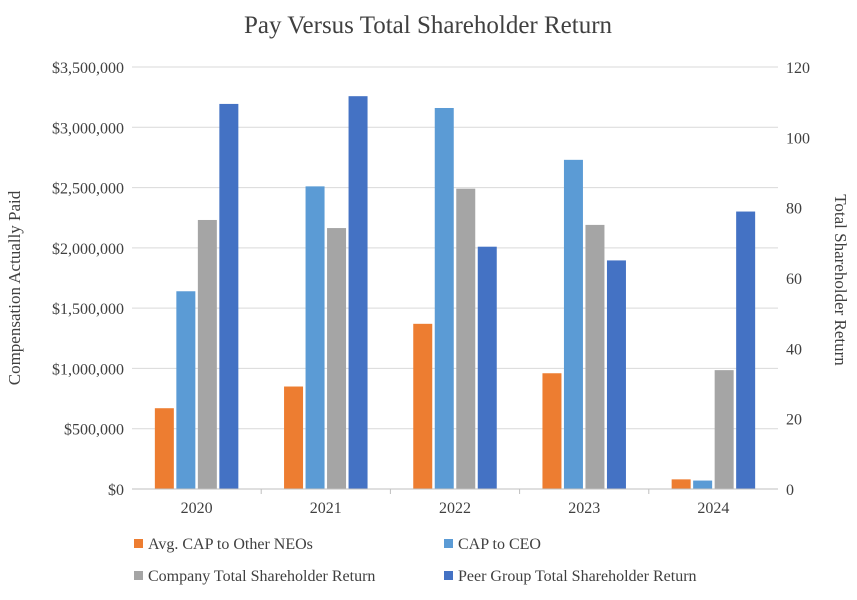 The image size is (857, 600). What do you see at coordinates (713, 508) in the screenshot?
I see `x-tick-label: 2024` at bounding box center [713, 508].